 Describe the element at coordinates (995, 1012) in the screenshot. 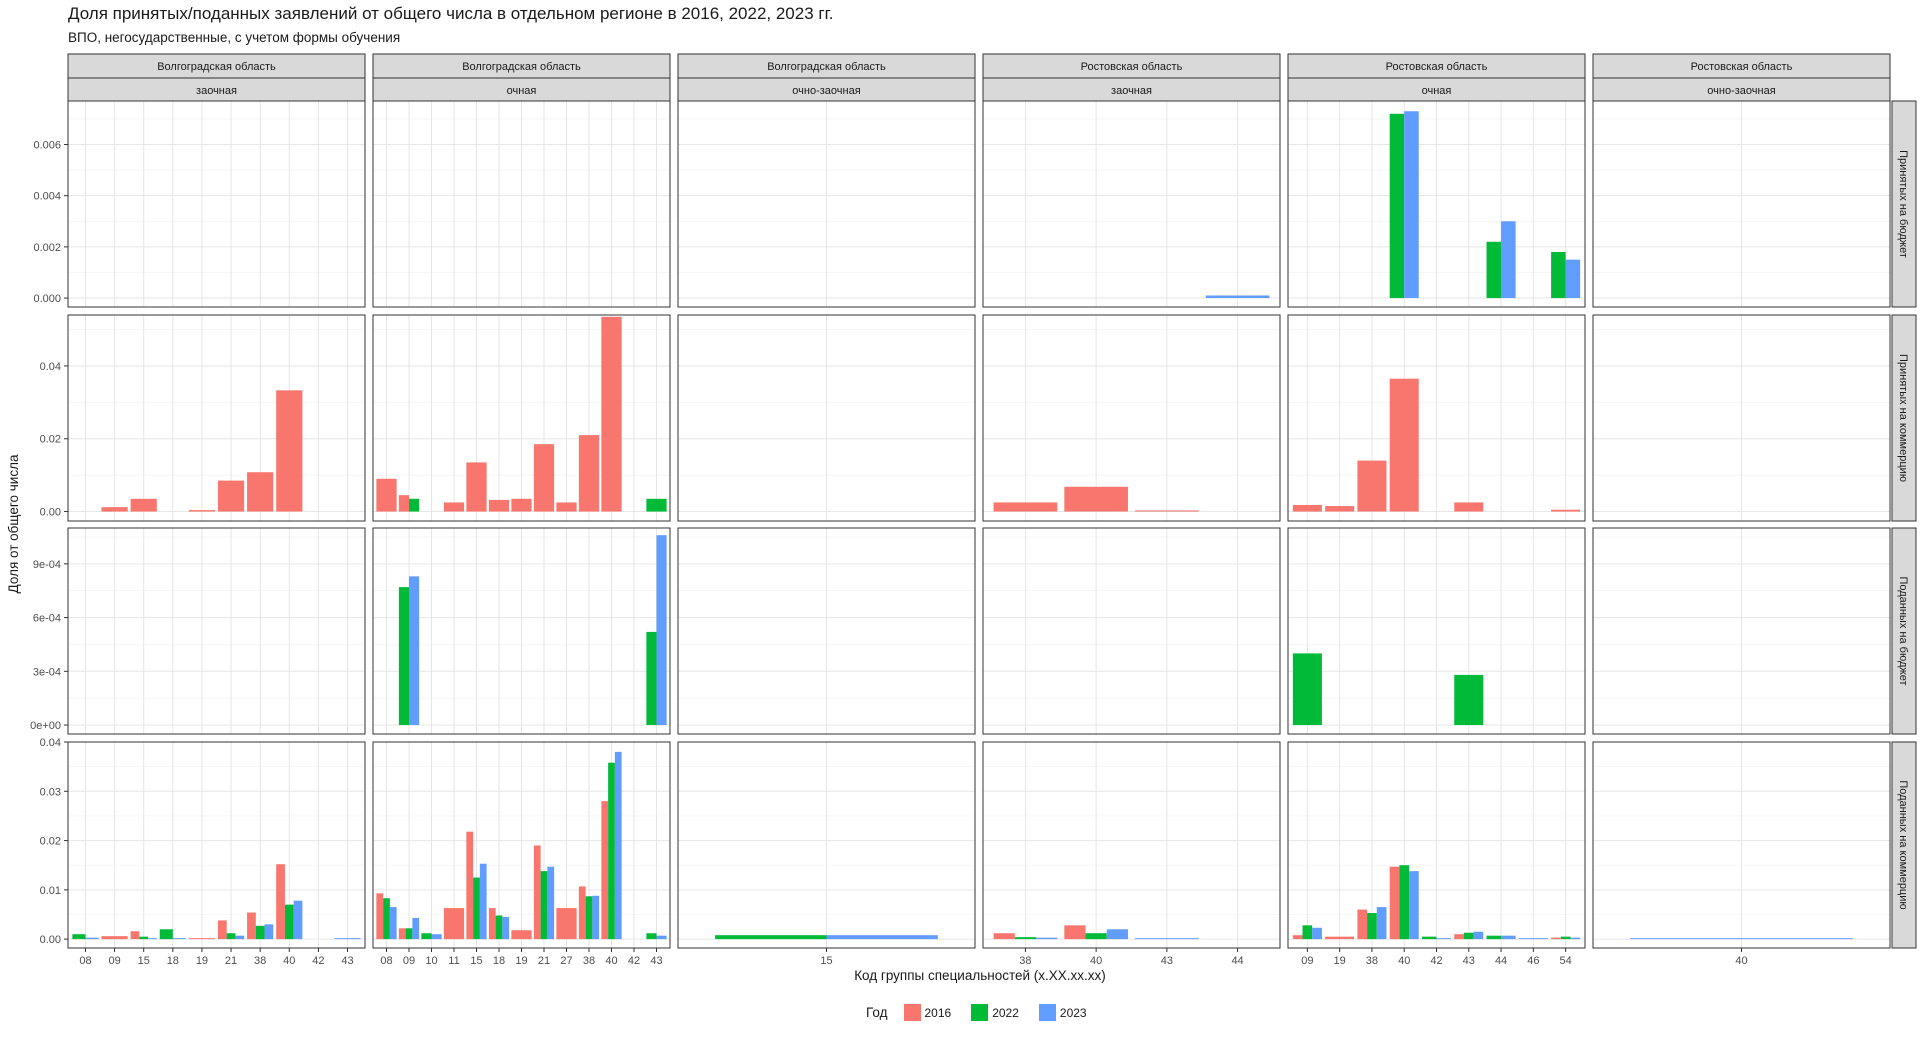

I see `legend-item-2022: 2022` at that location.